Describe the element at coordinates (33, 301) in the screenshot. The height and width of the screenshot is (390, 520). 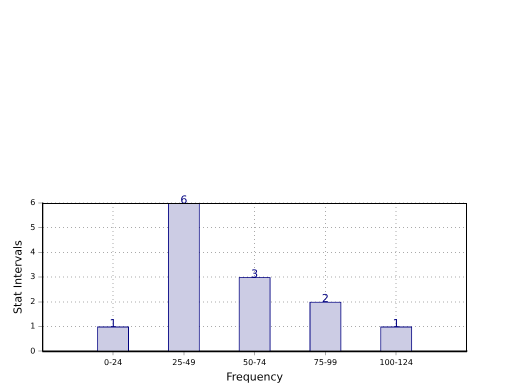
I see `y-tick-label: 2` at that location.